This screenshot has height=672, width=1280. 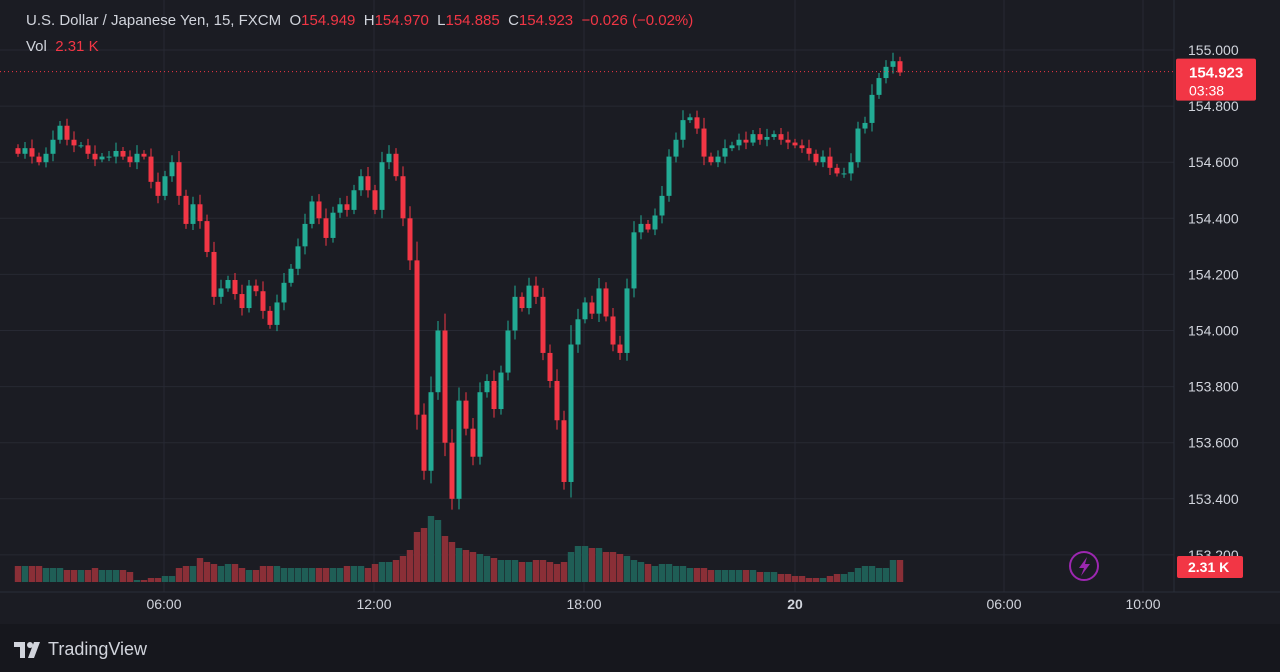 I want to click on legend-volume: Vol 2.31 K, so click(x=62, y=46).